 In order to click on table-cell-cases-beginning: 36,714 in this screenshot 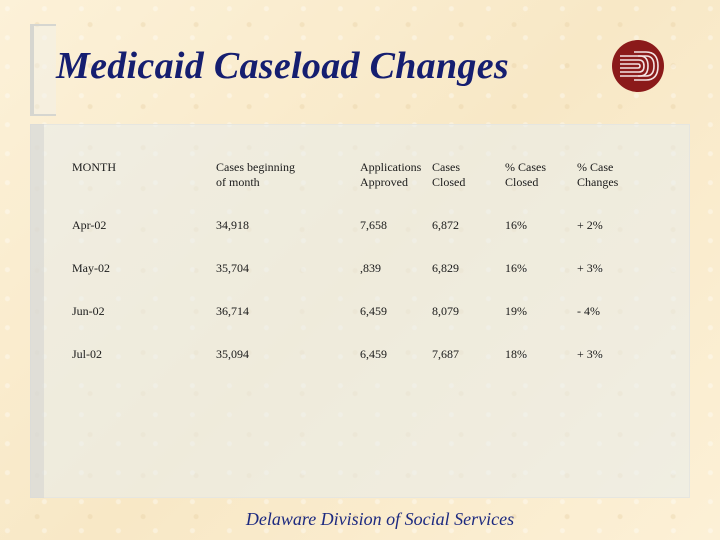, I will do `click(232, 311)`.